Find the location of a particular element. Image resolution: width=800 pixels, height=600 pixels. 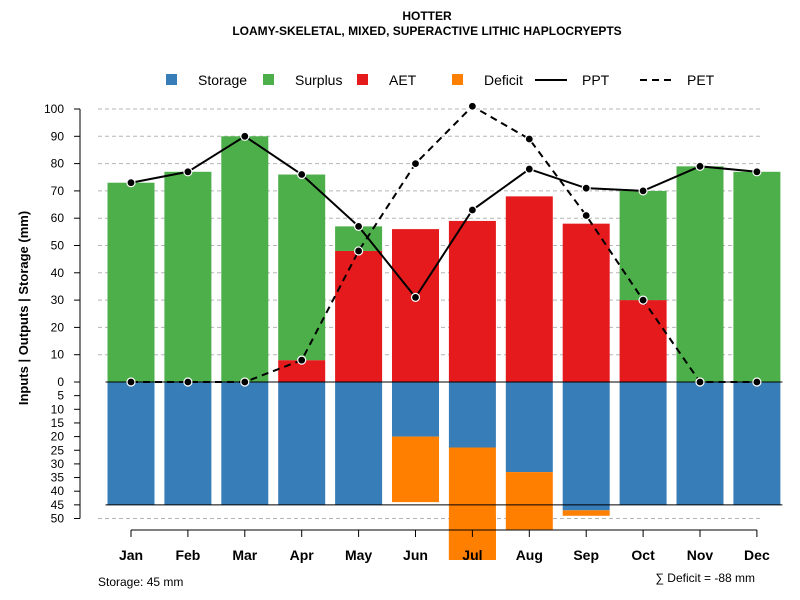

bar-surplus-jan is located at coordinates (131, 282).